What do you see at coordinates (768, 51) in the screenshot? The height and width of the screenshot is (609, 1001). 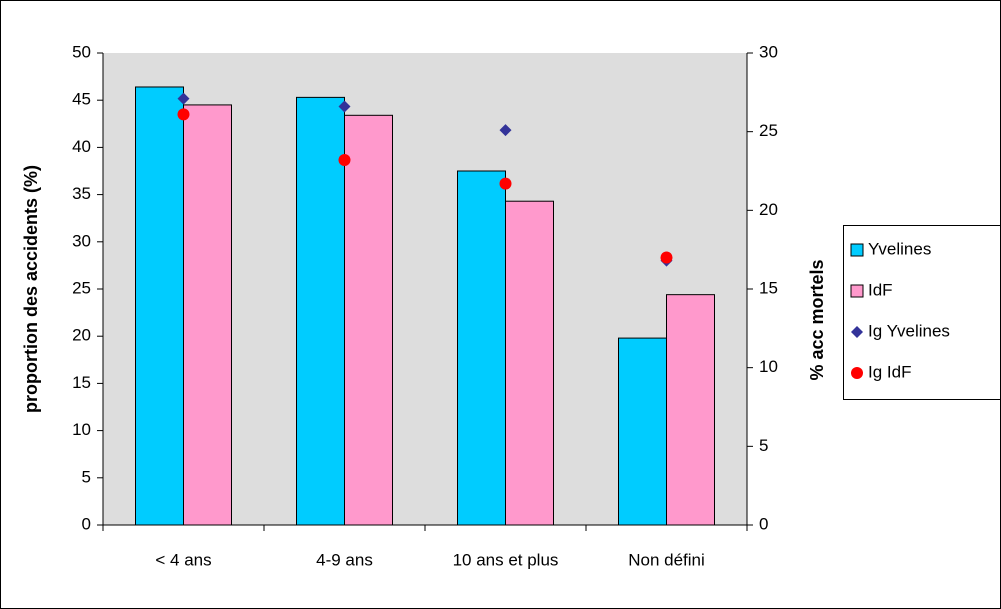 I see `y2-tick-label: 30` at bounding box center [768, 51].